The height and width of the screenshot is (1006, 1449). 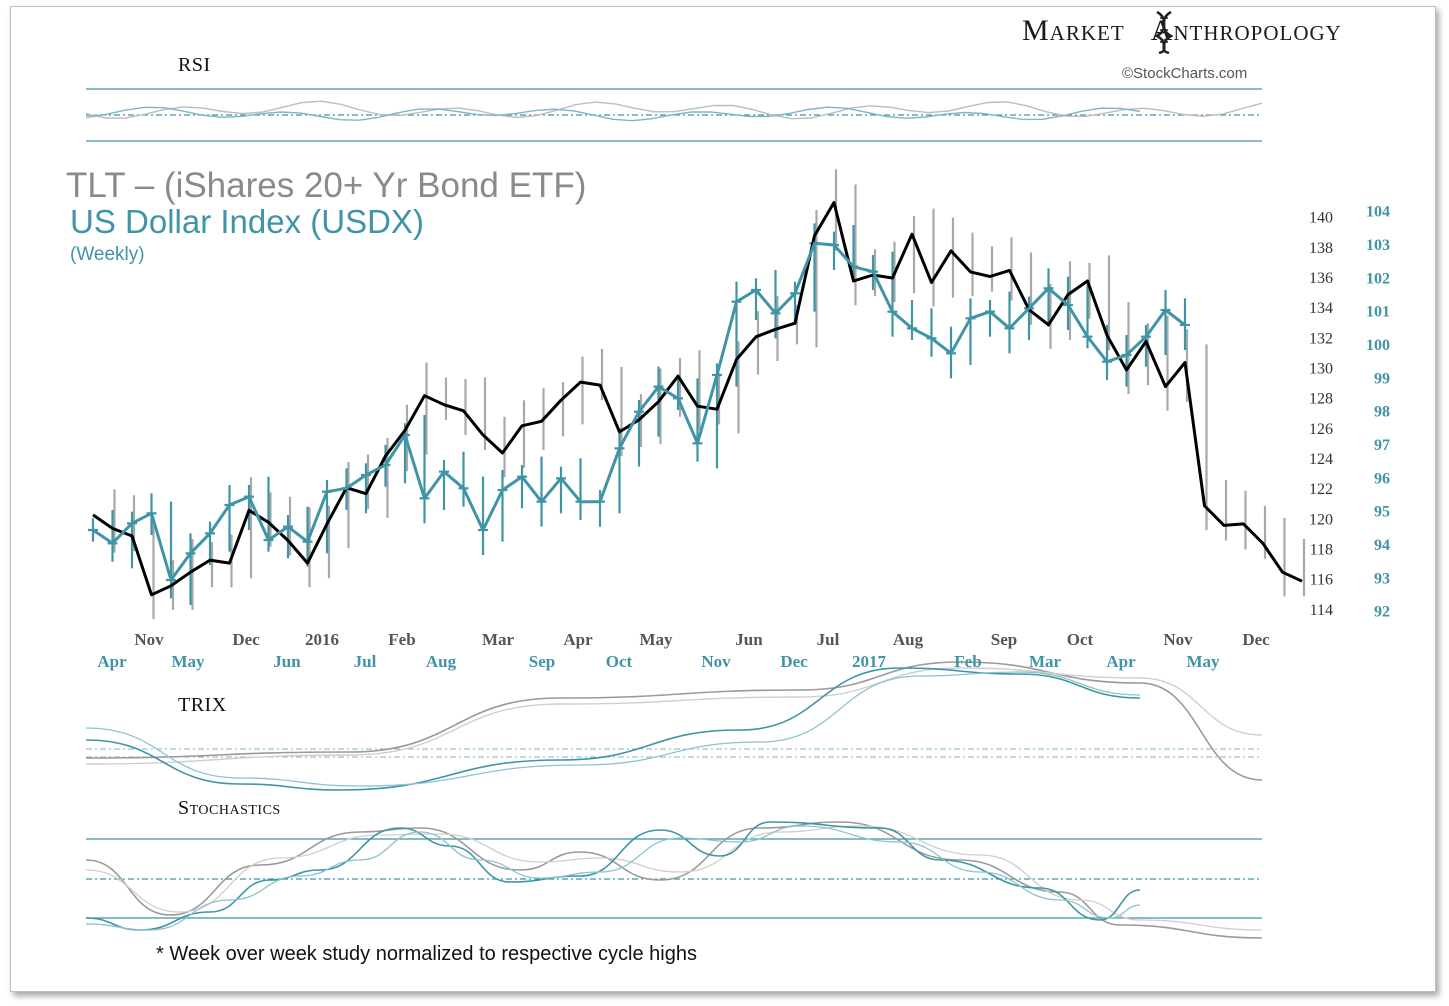 I want to click on rsi-label: RSI, so click(x=194, y=65).